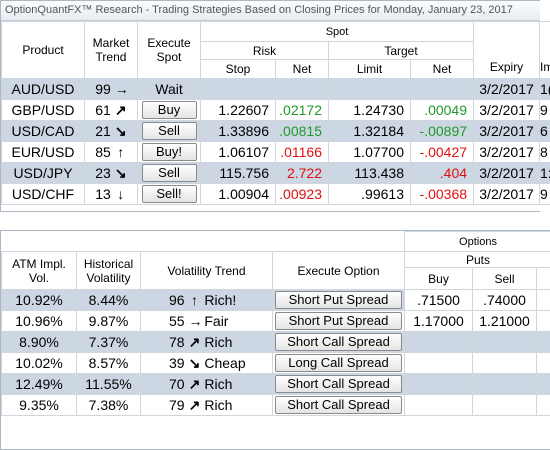 The width and height of the screenshot is (550, 450). I want to click on limit-cell: 1.24730, so click(369, 110).